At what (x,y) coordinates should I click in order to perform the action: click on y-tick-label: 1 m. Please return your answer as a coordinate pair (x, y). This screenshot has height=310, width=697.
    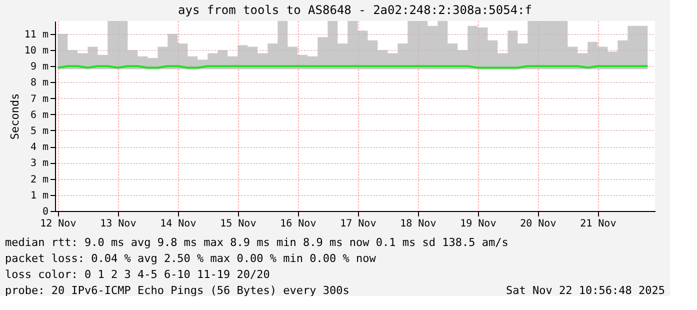
    Looking at the image, I should click on (39, 196).